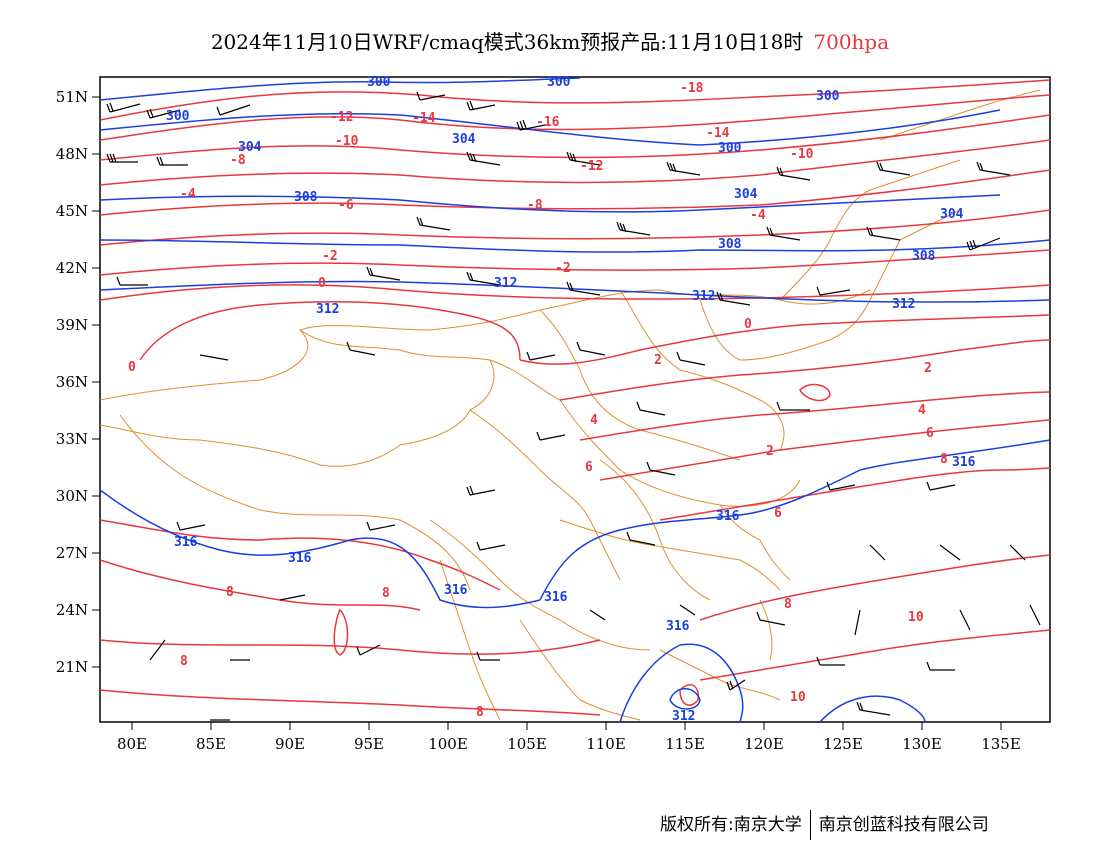  I want to click on temperature-label: -18, so click(692, 88).